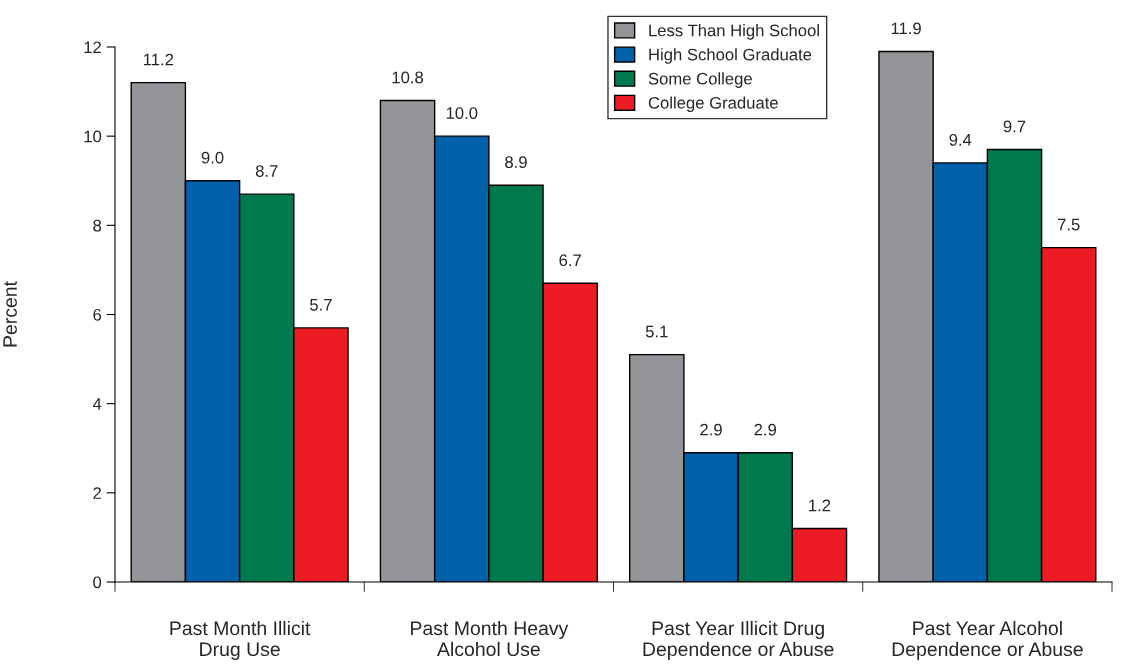  I want to click on legend-label: Less Than High School, so click(734, 32).